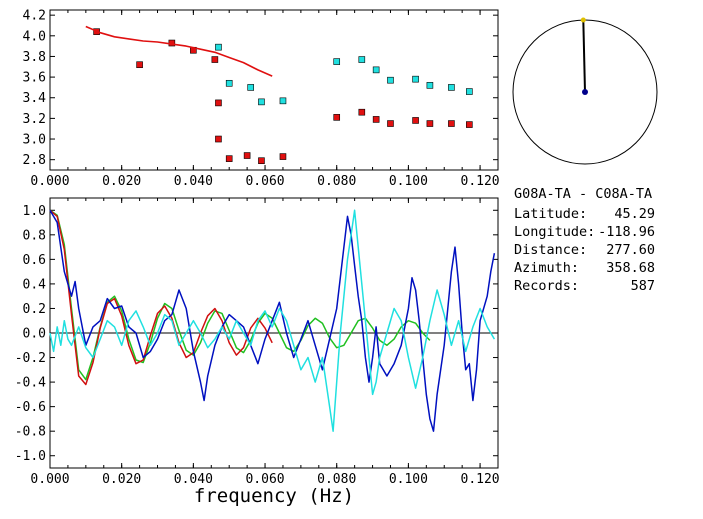 The image size is (703, 519). What do you see at coordinates (34, 235) in the screenshot?
I see `y-tick-label: 0.8` at bounding box center [34, 235].